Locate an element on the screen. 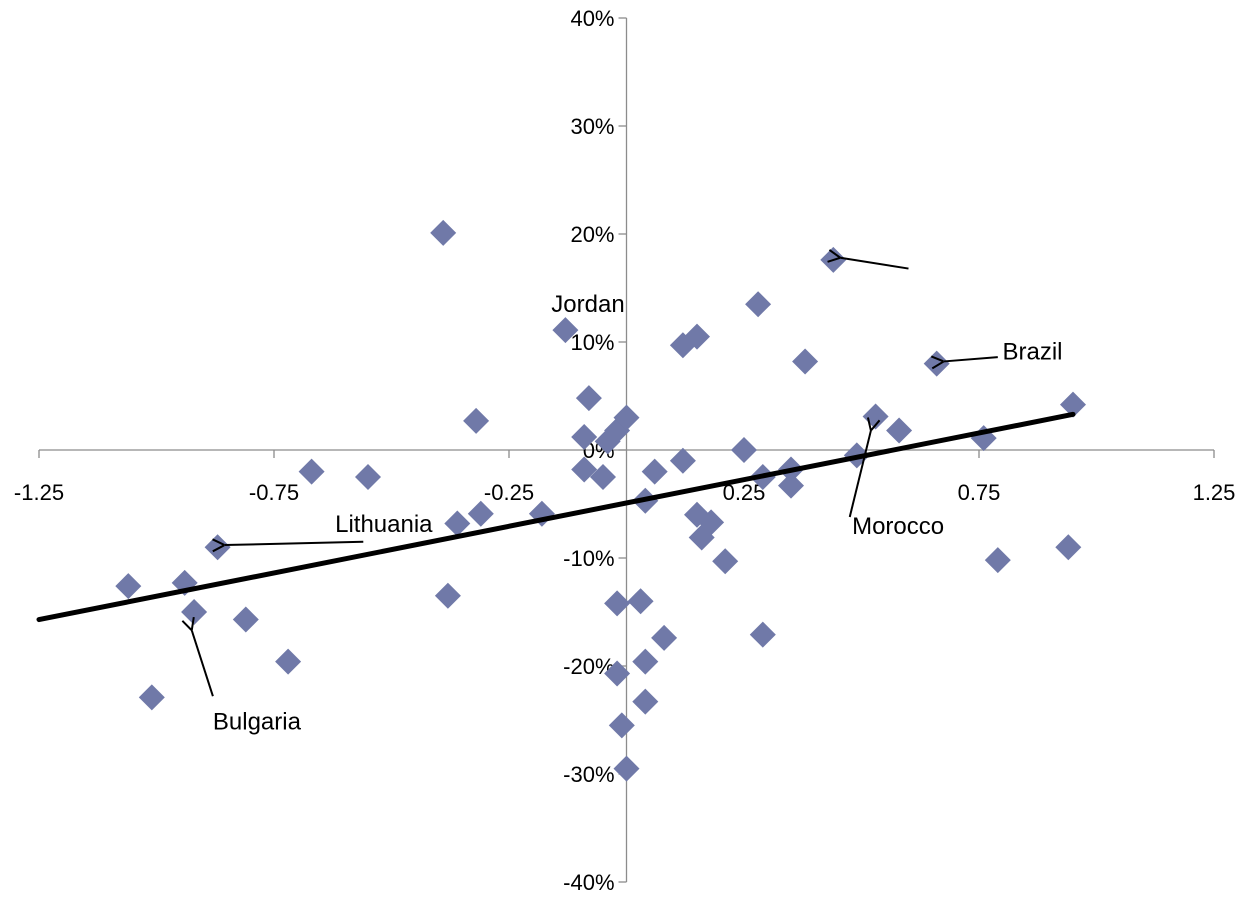 Image resolution: width=1243 pixels, height=898 pixels. y-tick-label: -10% is located at coordinates (588, 558).